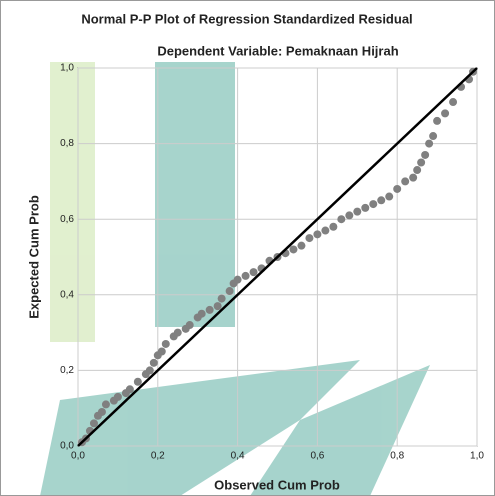 The width and height of the screenshot is (495, 496). What do you see at coordinates (67, 143) in the screenshot?
I see `y-tick-label: 0,8` at bounding box center [67, 143].